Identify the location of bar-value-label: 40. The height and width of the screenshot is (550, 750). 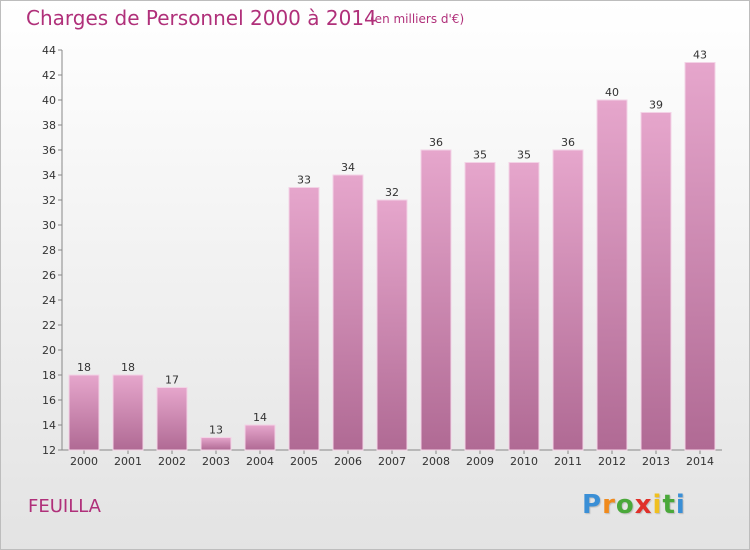
(612, 92).